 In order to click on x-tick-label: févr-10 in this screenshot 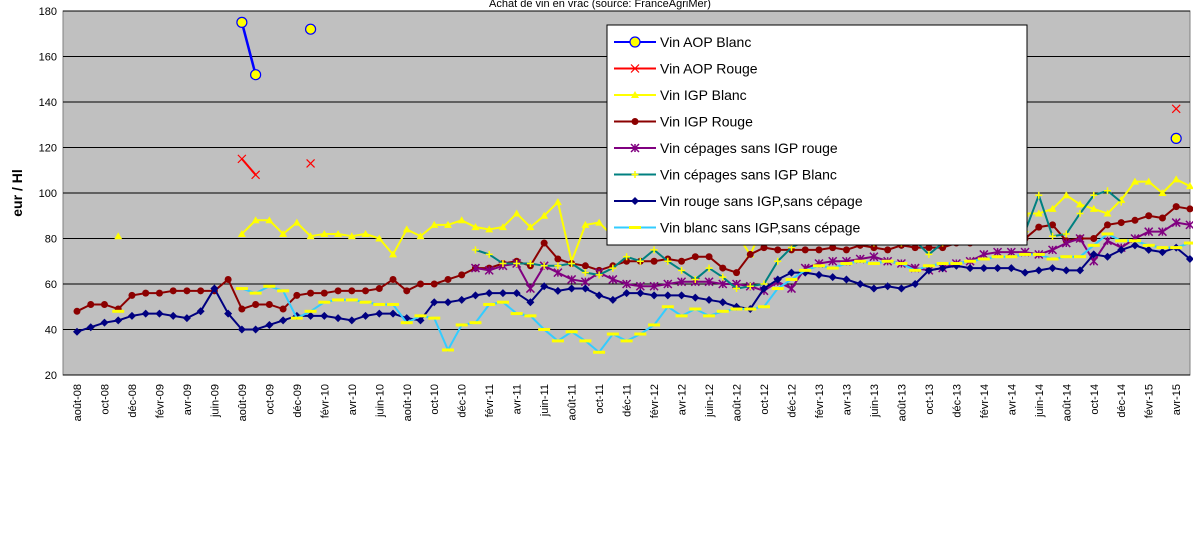, I will do `click(325, 401)`.